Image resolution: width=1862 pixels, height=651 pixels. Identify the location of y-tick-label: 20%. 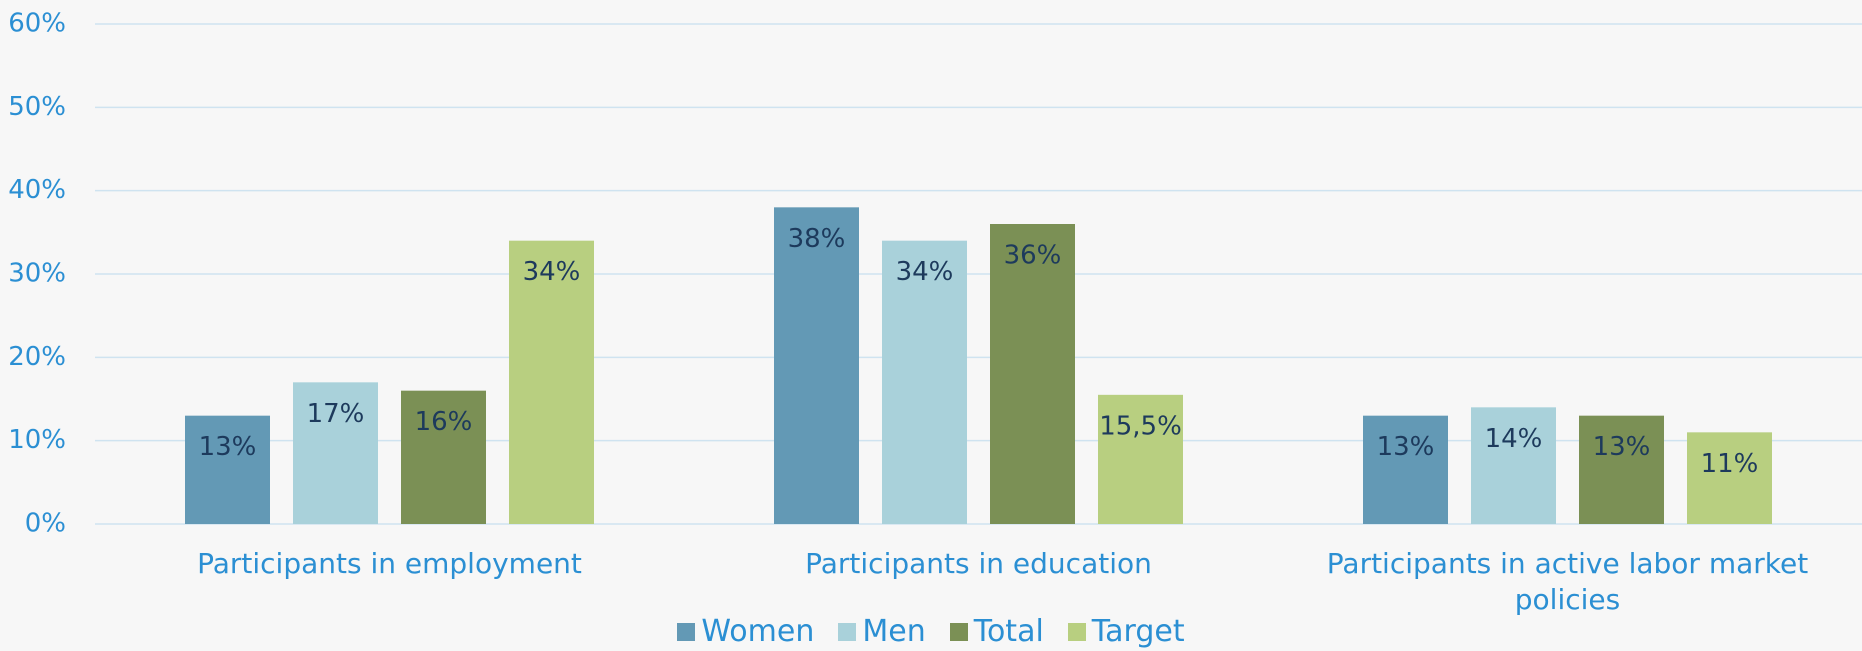
(37, 357).